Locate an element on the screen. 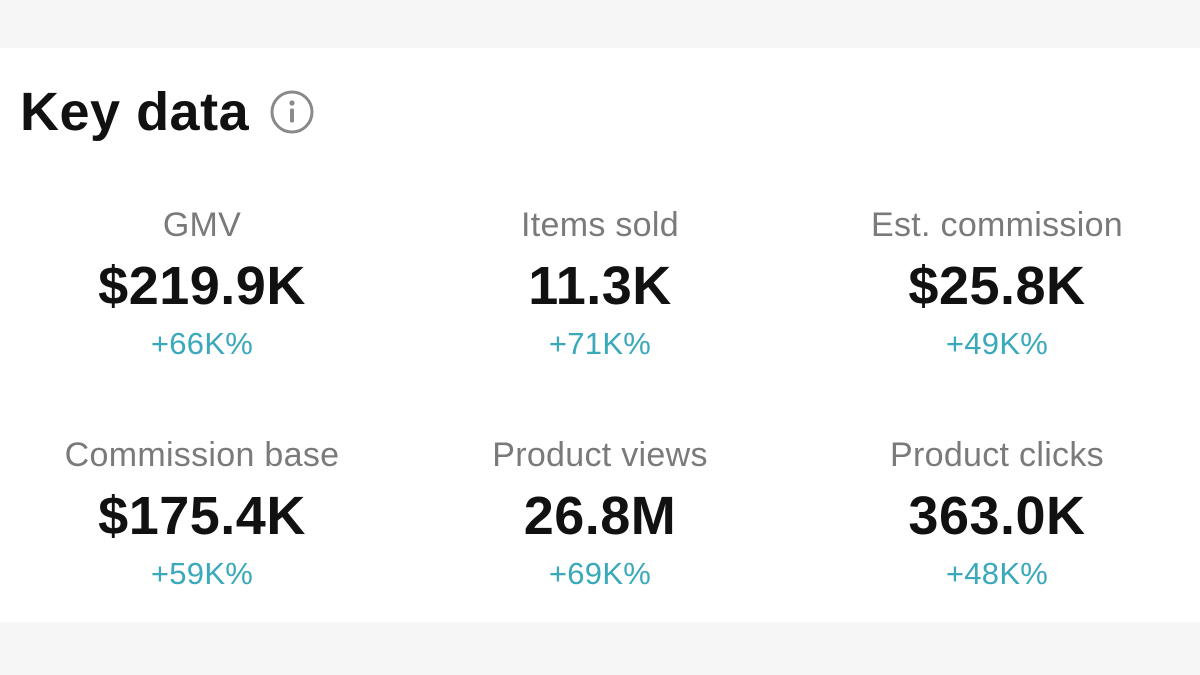 Image resolution: width=1200 pixels, height=675 pixels. metric-value: $25.8K is located at coordinates (997, 286).